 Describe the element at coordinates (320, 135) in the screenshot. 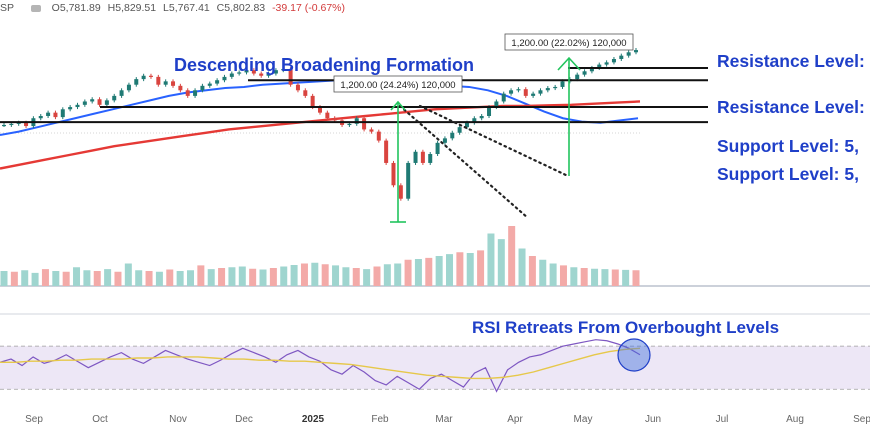

I see `ma200-line` at that location.